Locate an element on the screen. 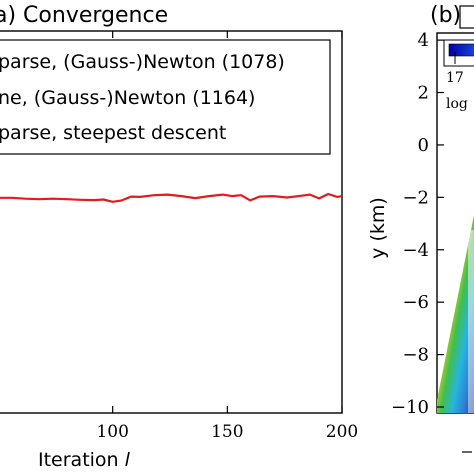  y-tick-label-4: −4 is located at coordinates (415, 250).